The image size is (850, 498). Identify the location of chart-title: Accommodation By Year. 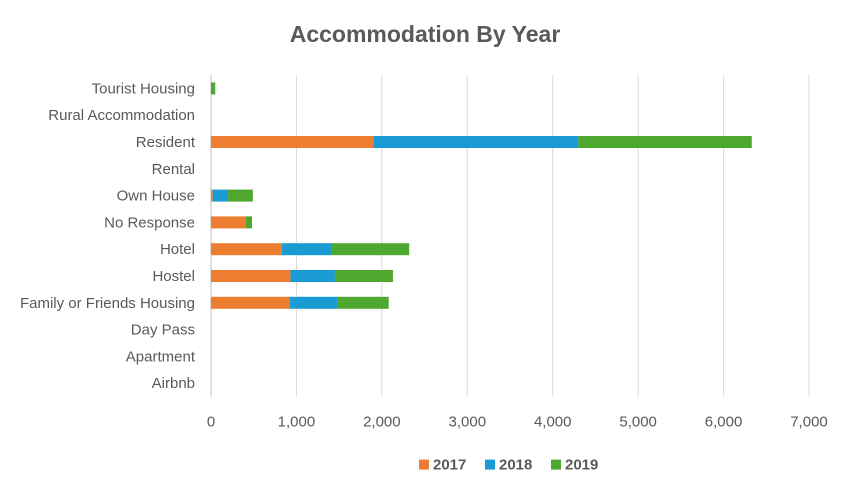
(425, 34).